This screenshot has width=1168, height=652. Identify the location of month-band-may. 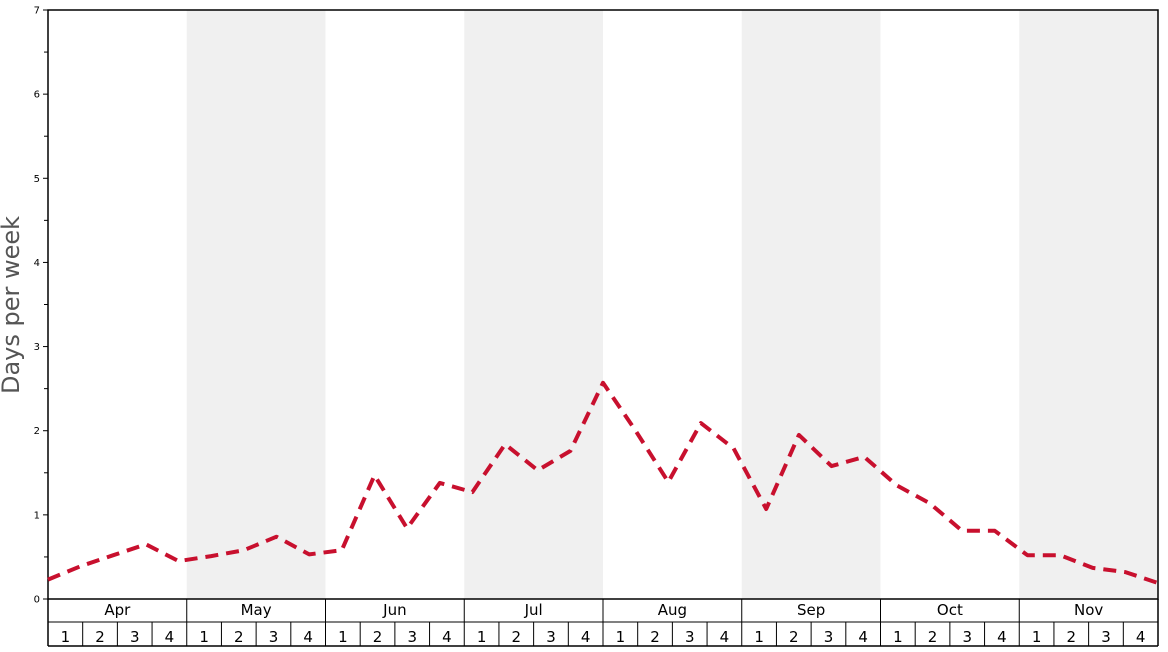
(256, 304).